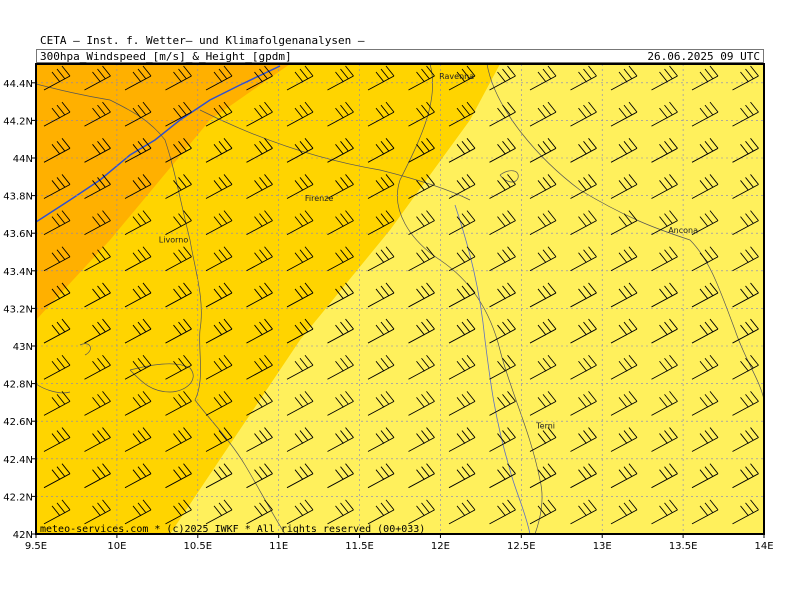 The image size is (800, 600). I want to click on x-tick-label: 13.5E, so click(683, 546).